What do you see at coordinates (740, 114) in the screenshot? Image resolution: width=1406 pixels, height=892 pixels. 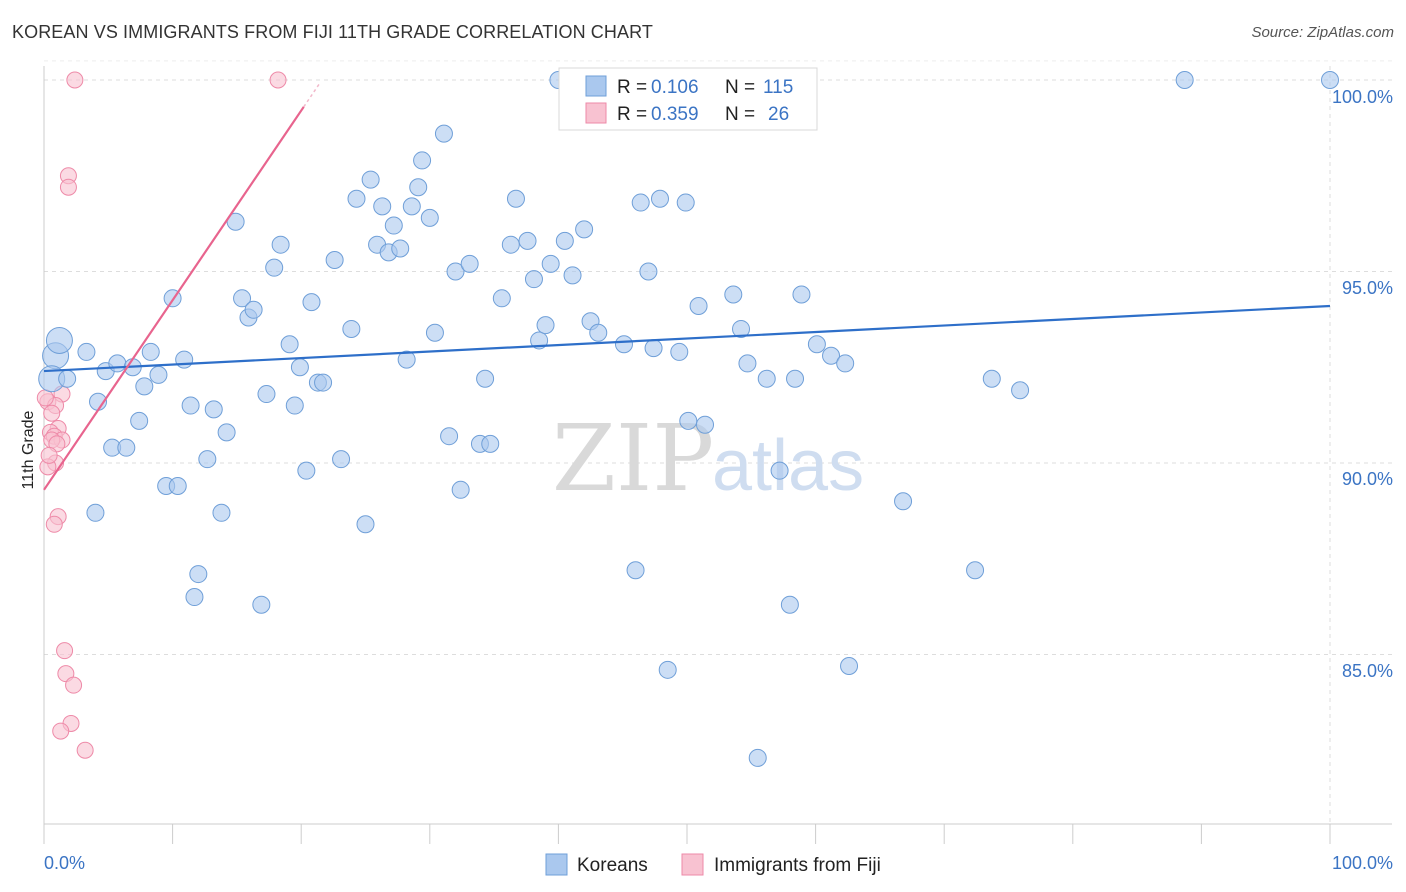 I see `legend-n-label-fiji: N =` at bounding box center [740, 114].